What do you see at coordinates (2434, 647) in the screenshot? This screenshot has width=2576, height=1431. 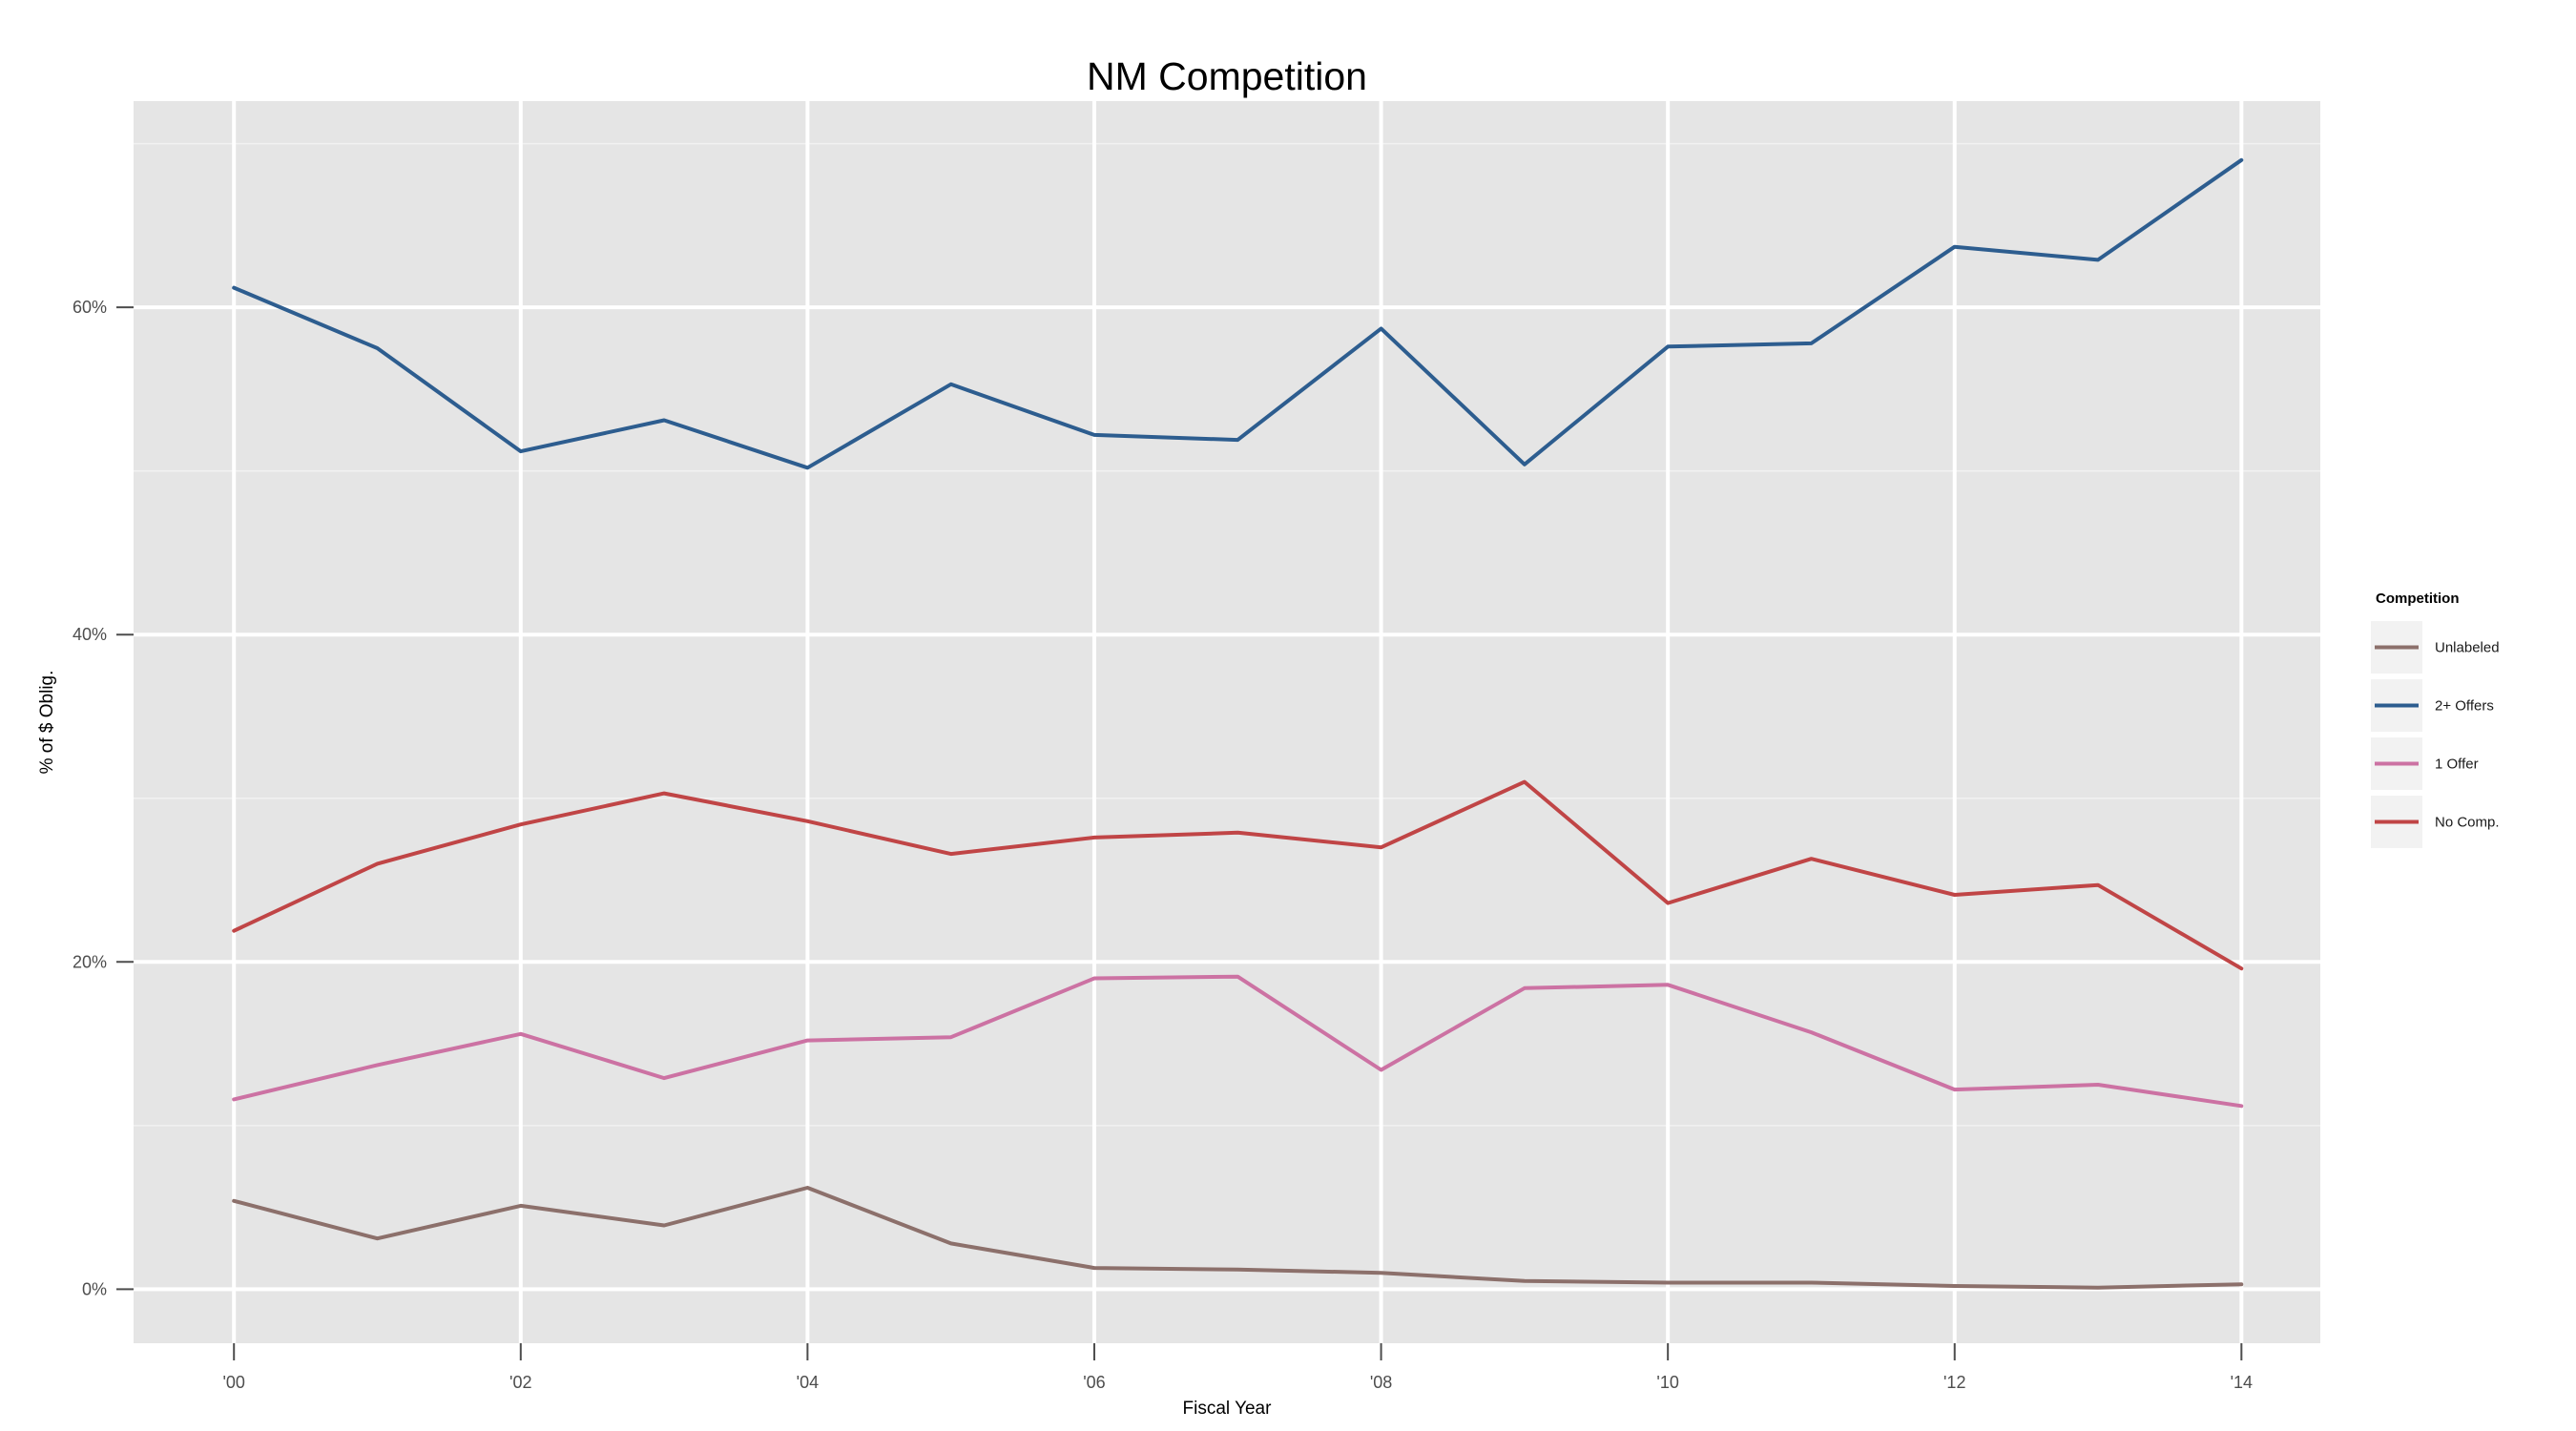 I see `legend-item-unlabeled: Unlabeled` at bounding box center [2434, 647].